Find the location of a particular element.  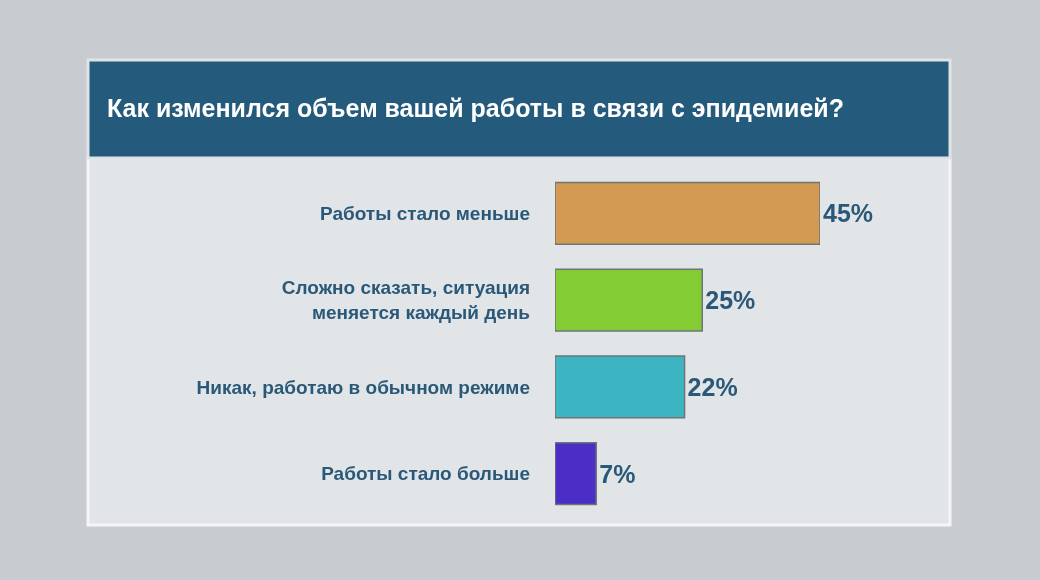

y-tick-label: Работы стало меньше is located at coordinates (425, 214).